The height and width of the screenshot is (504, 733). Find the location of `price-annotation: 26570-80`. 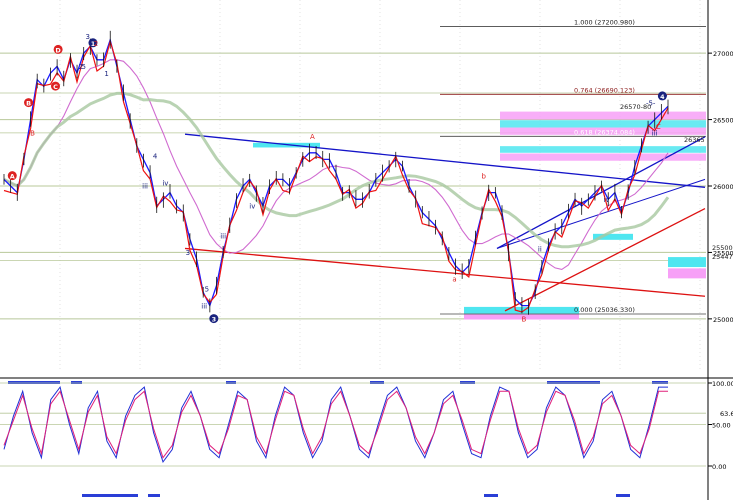

price-annotation: 26570-80 is located at coordinates (635, 107).